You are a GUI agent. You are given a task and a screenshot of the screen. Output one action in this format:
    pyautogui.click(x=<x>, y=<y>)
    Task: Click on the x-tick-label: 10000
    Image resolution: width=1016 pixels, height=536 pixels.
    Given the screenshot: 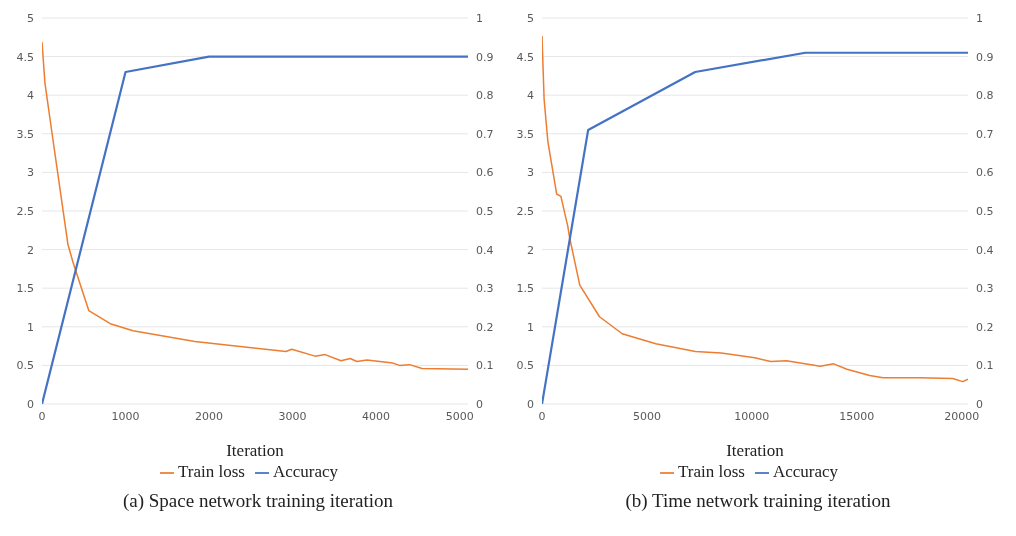 What is the action you would take?
    pyautogui.click(x=752, y=416)
    